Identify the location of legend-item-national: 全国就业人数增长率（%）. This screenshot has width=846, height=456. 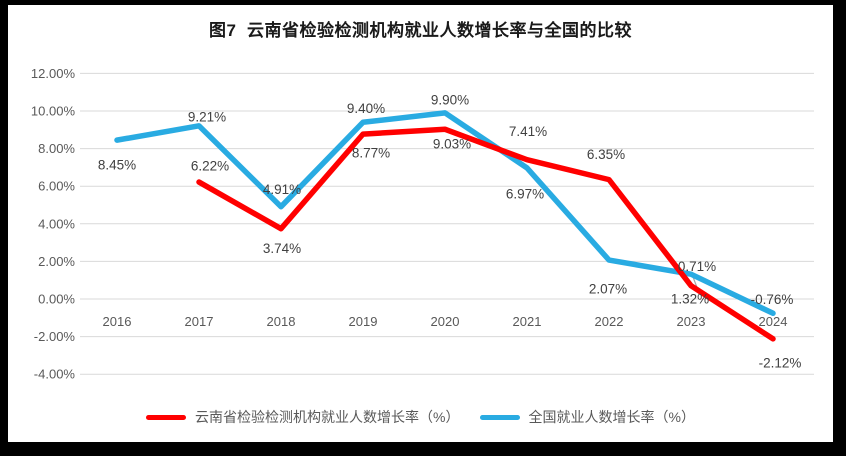
(587, 417).